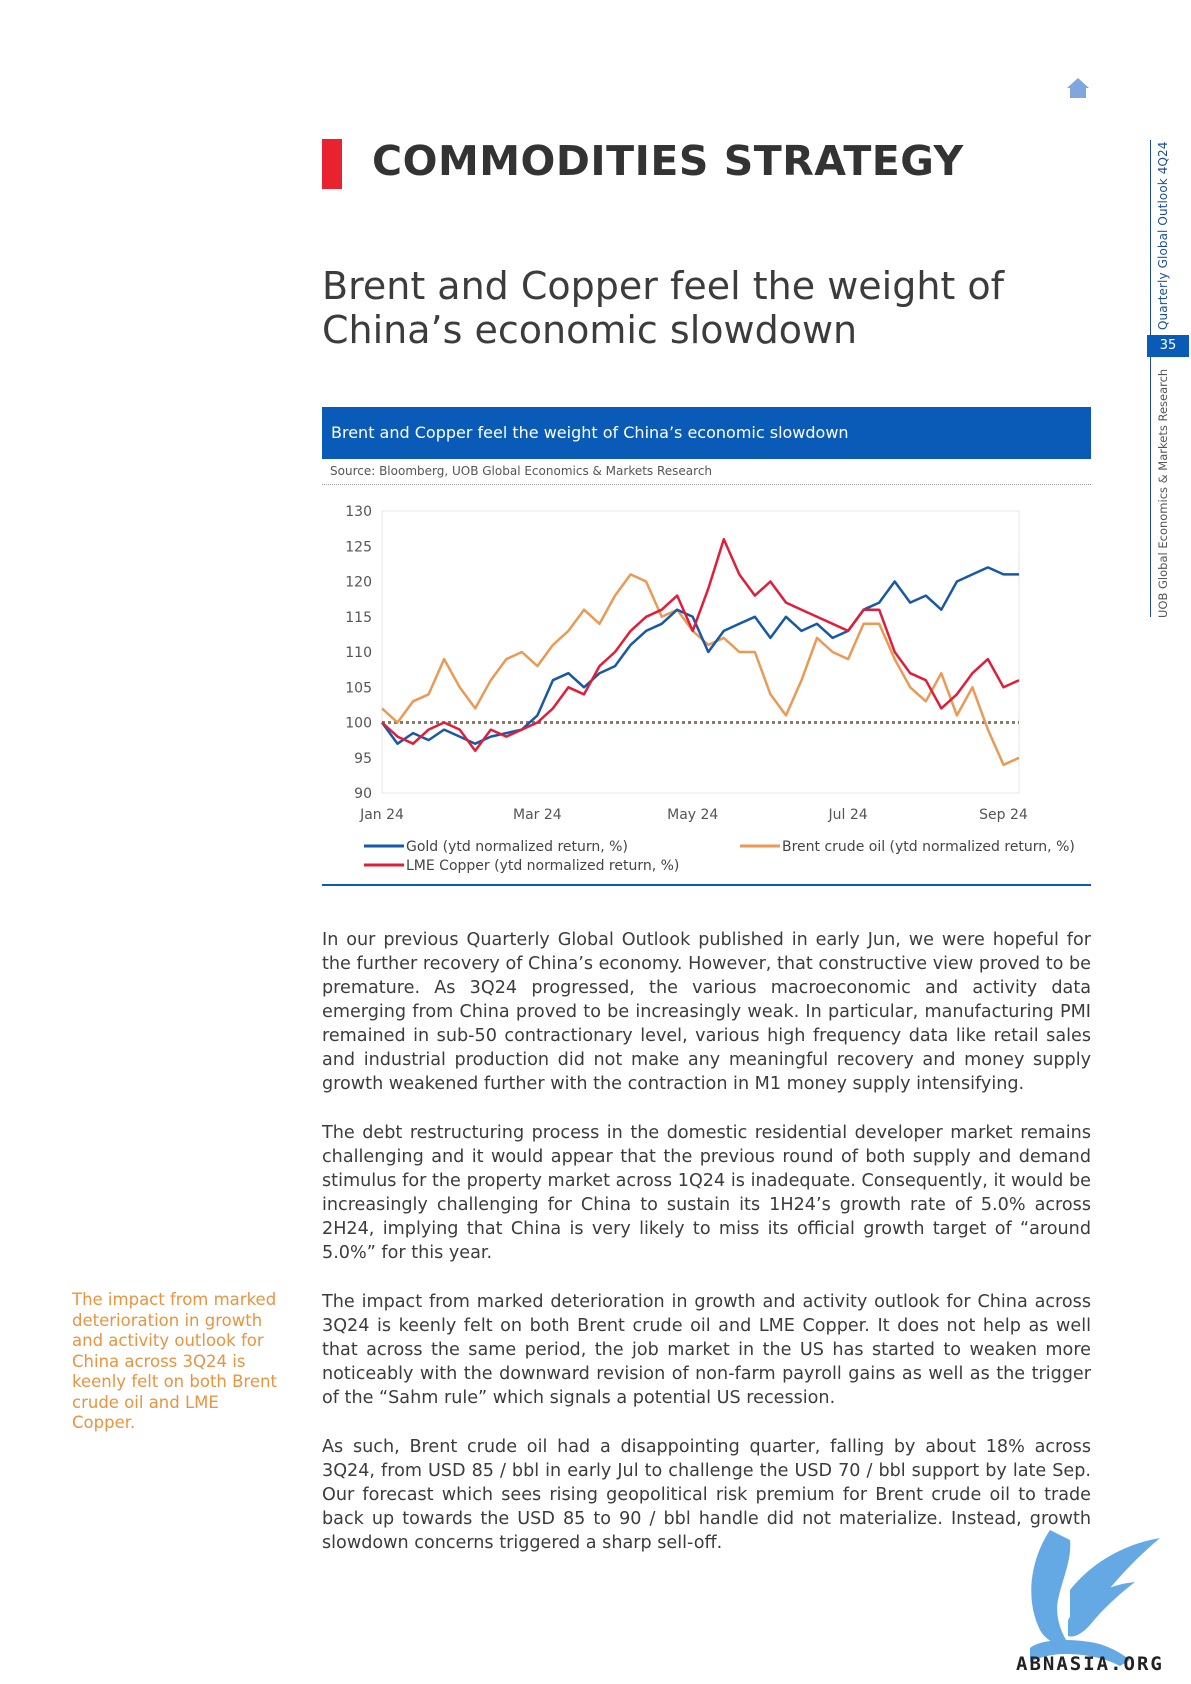  What do you see at coordinates (1003, 815) in the screenshot?
I see `x-tick-label: Sep 24` at bounding box center [1003, 815].